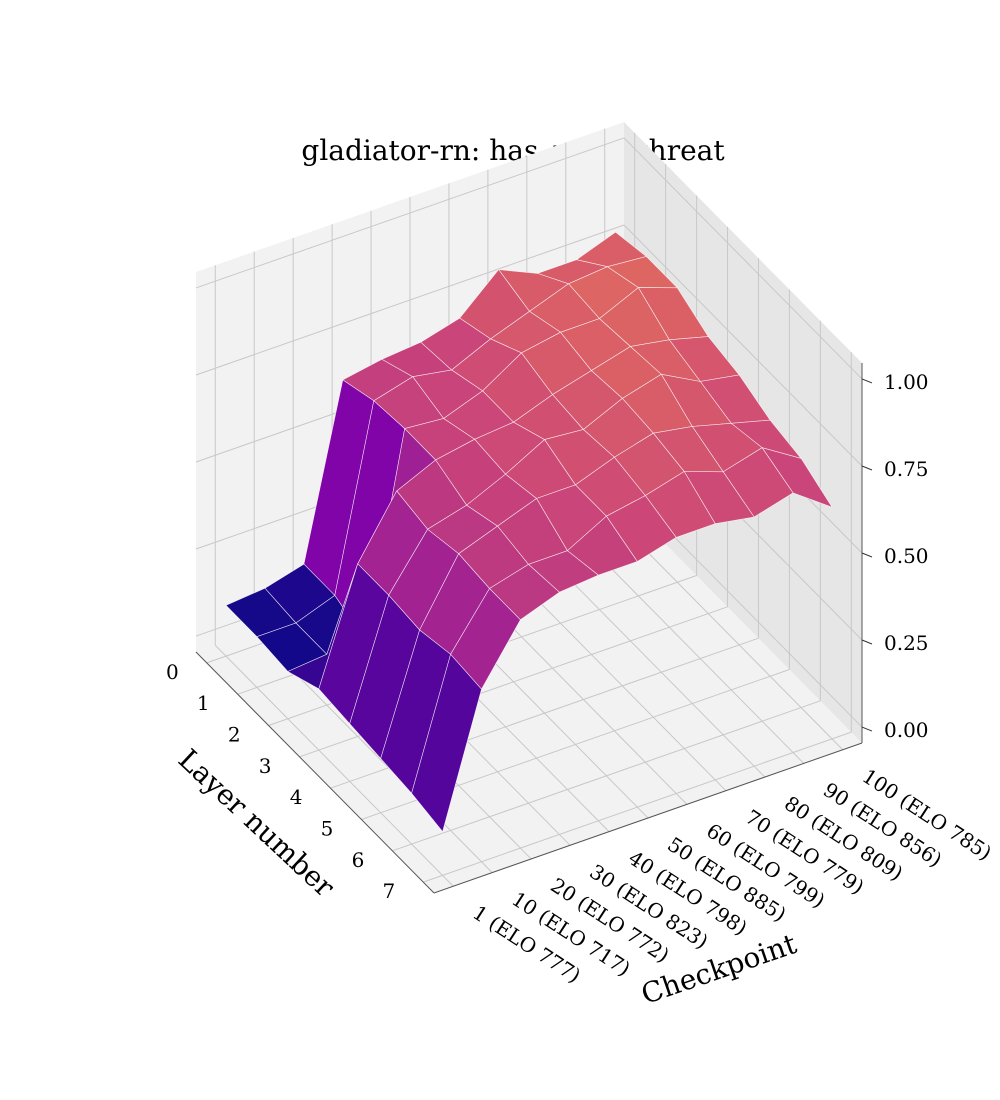 Image resolution: width=1000 pixels, height=1100 pixels. Describe the element at coordinates (265, 766) in the screenshot. I see `layer-tick-label: 3` at that location.